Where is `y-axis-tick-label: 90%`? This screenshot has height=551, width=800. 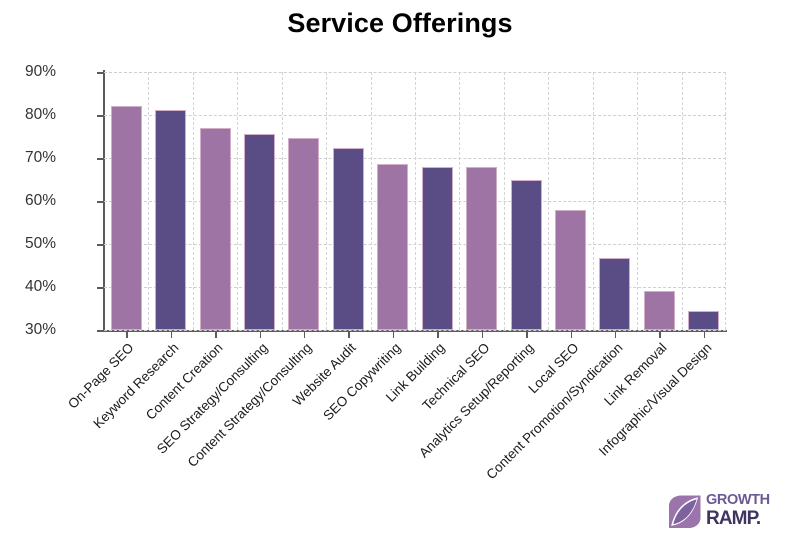 y-axis-tick-label: 90% is located at coordinates (40, 71).